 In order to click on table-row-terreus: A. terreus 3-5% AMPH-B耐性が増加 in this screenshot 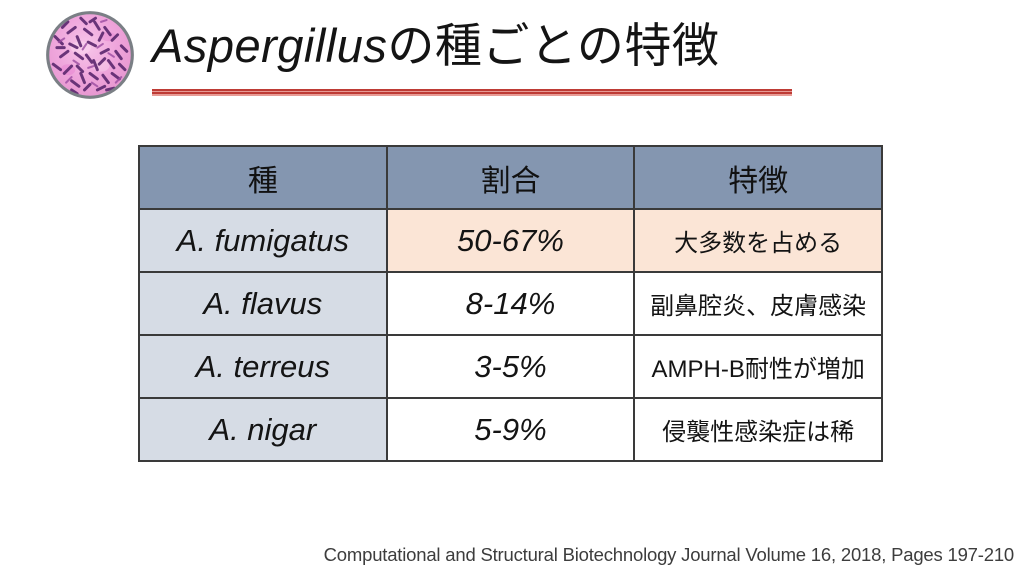, I will do `click(510, 366)`.